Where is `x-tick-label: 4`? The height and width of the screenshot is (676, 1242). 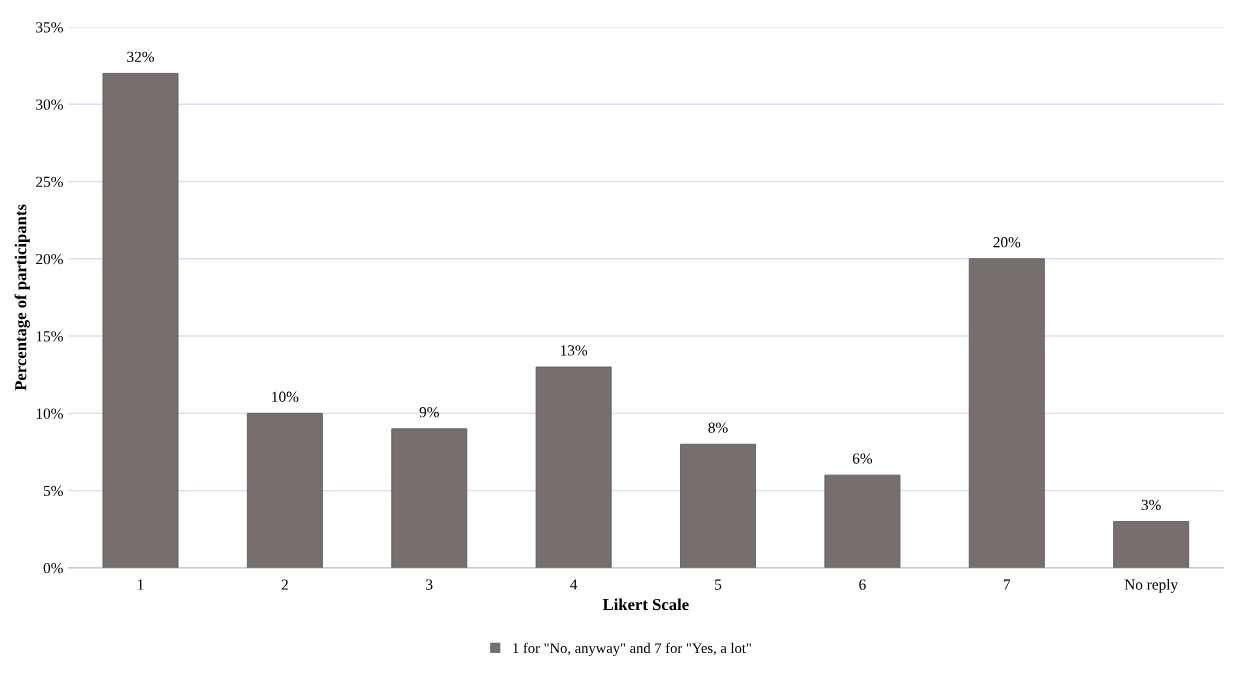
x-tick-label: 4 is located at coordinates (574, 584).